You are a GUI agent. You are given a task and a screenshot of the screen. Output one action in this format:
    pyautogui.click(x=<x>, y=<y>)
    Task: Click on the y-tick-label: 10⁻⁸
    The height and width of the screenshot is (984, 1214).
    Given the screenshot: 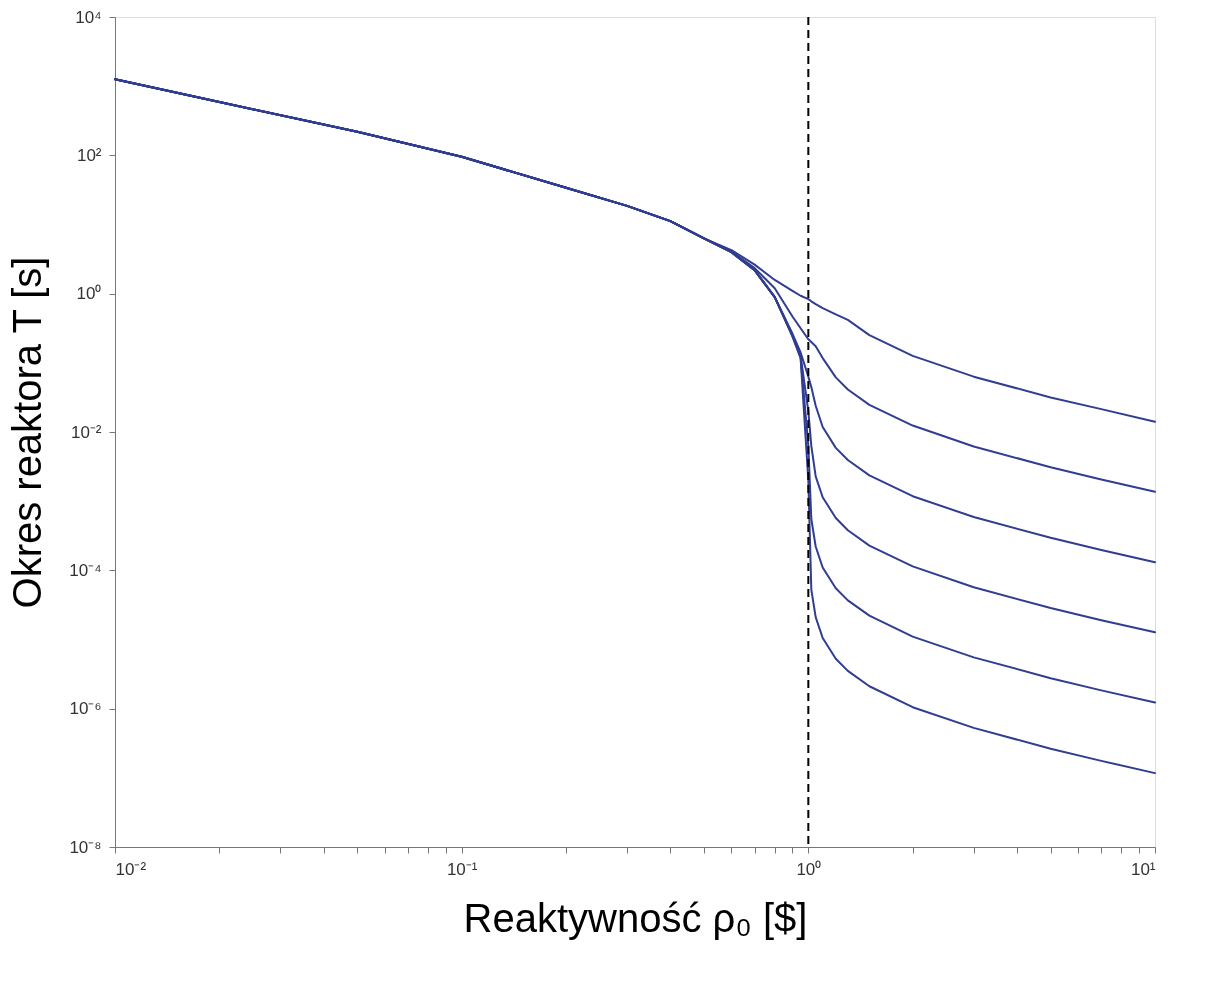 What is the action you would take?
    pyautogui.click(x=85, y=847)
    